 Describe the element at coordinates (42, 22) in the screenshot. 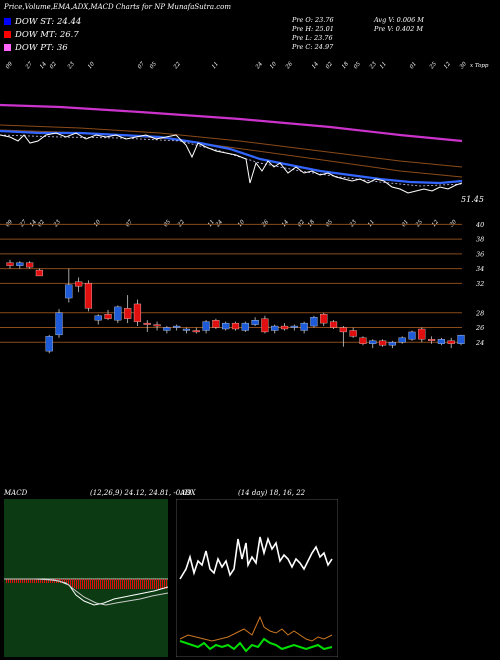

I see `legend-dow-st: DOW ST: 24.44` at that location.